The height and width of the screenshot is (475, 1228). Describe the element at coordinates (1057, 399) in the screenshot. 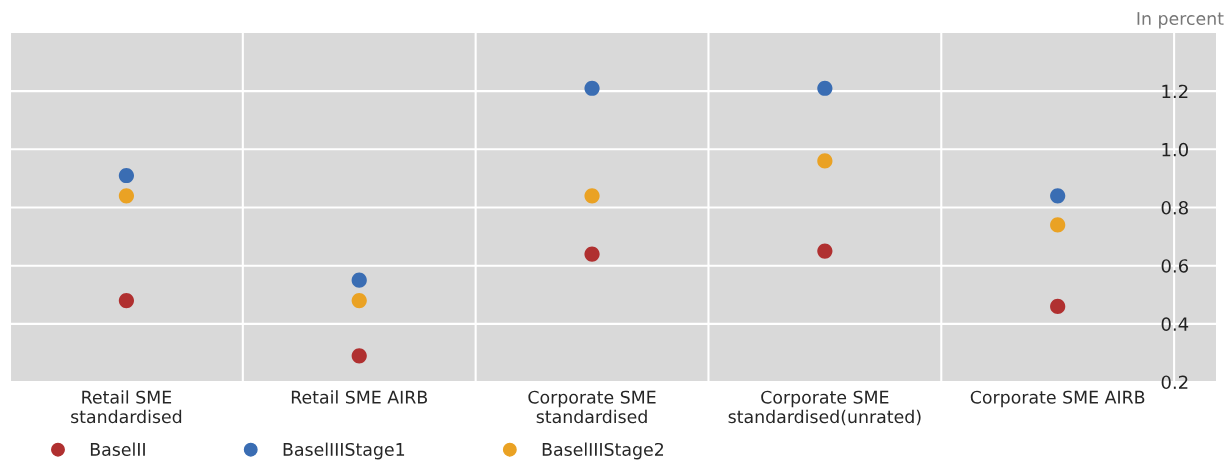

I see `x-tick-label: Corporate SME AIRB` at that location.